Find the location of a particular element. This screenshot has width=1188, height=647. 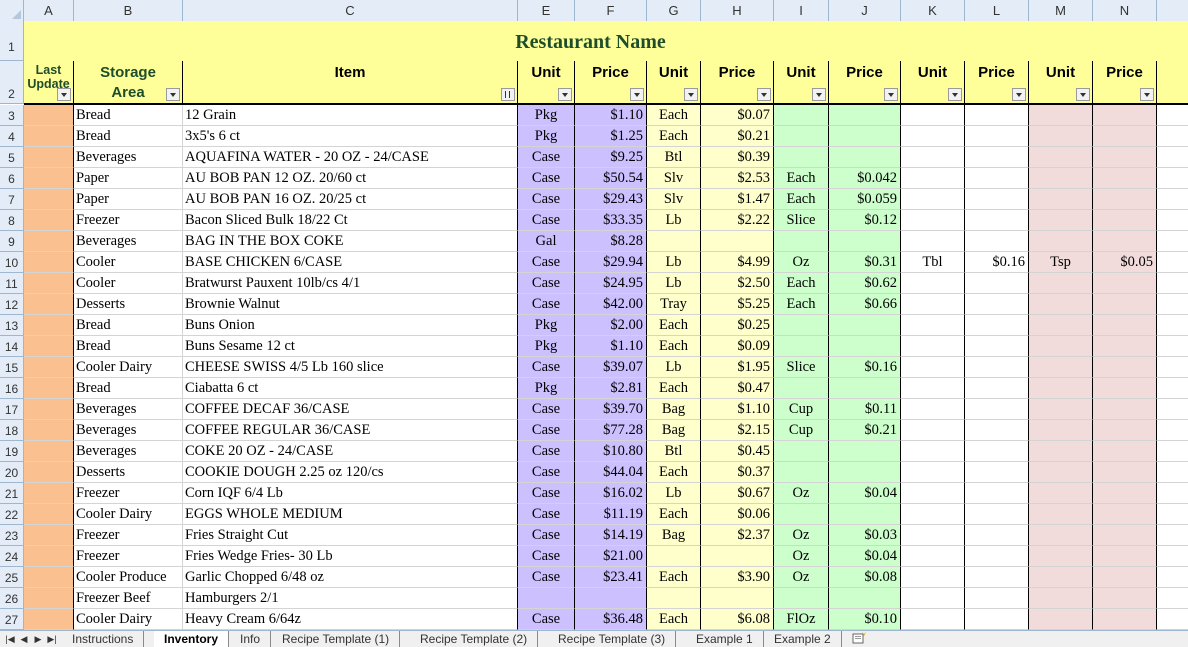

cell-j-j: $0.08 is located at coordinates (865, 577).